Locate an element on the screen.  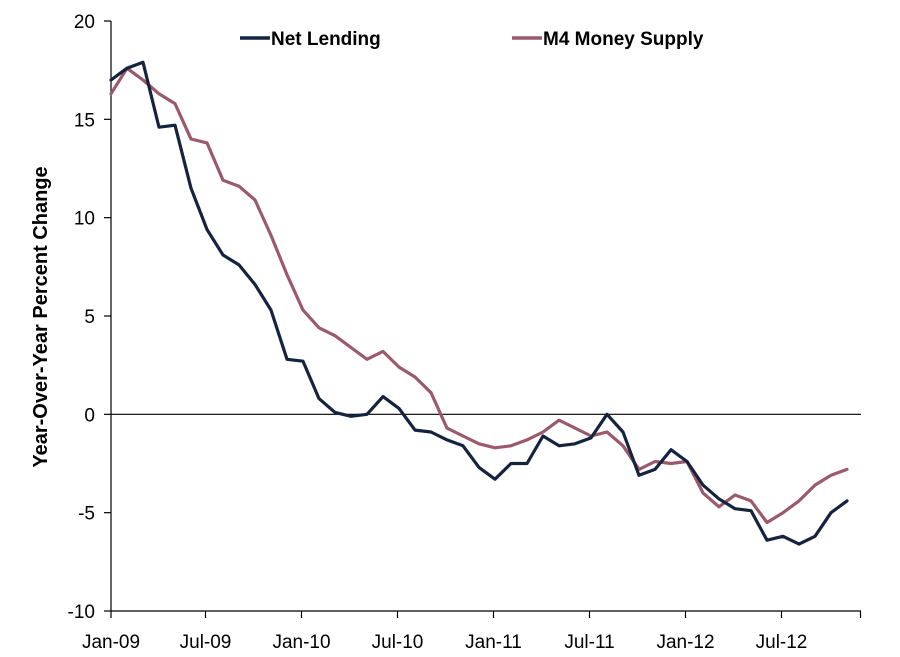
x-tick-label: Jul-09 is located at coordinates (206, 642).